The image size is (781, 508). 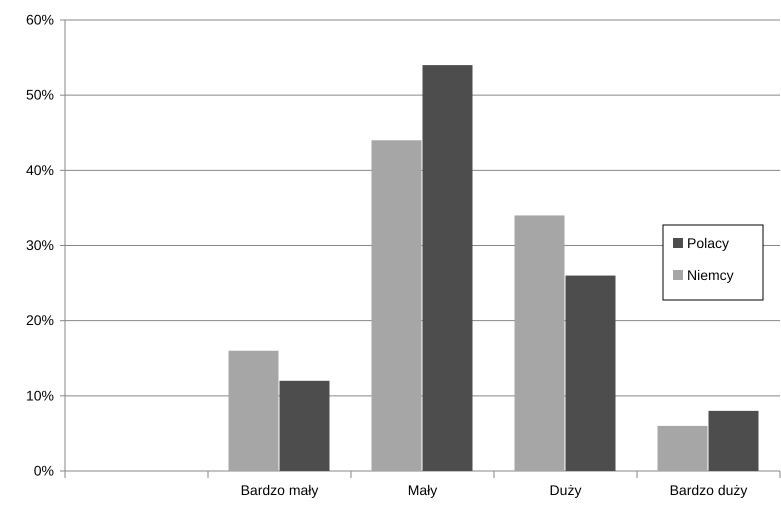 I want to click on y-tick-label: 50%, so click(x=40, y=94).